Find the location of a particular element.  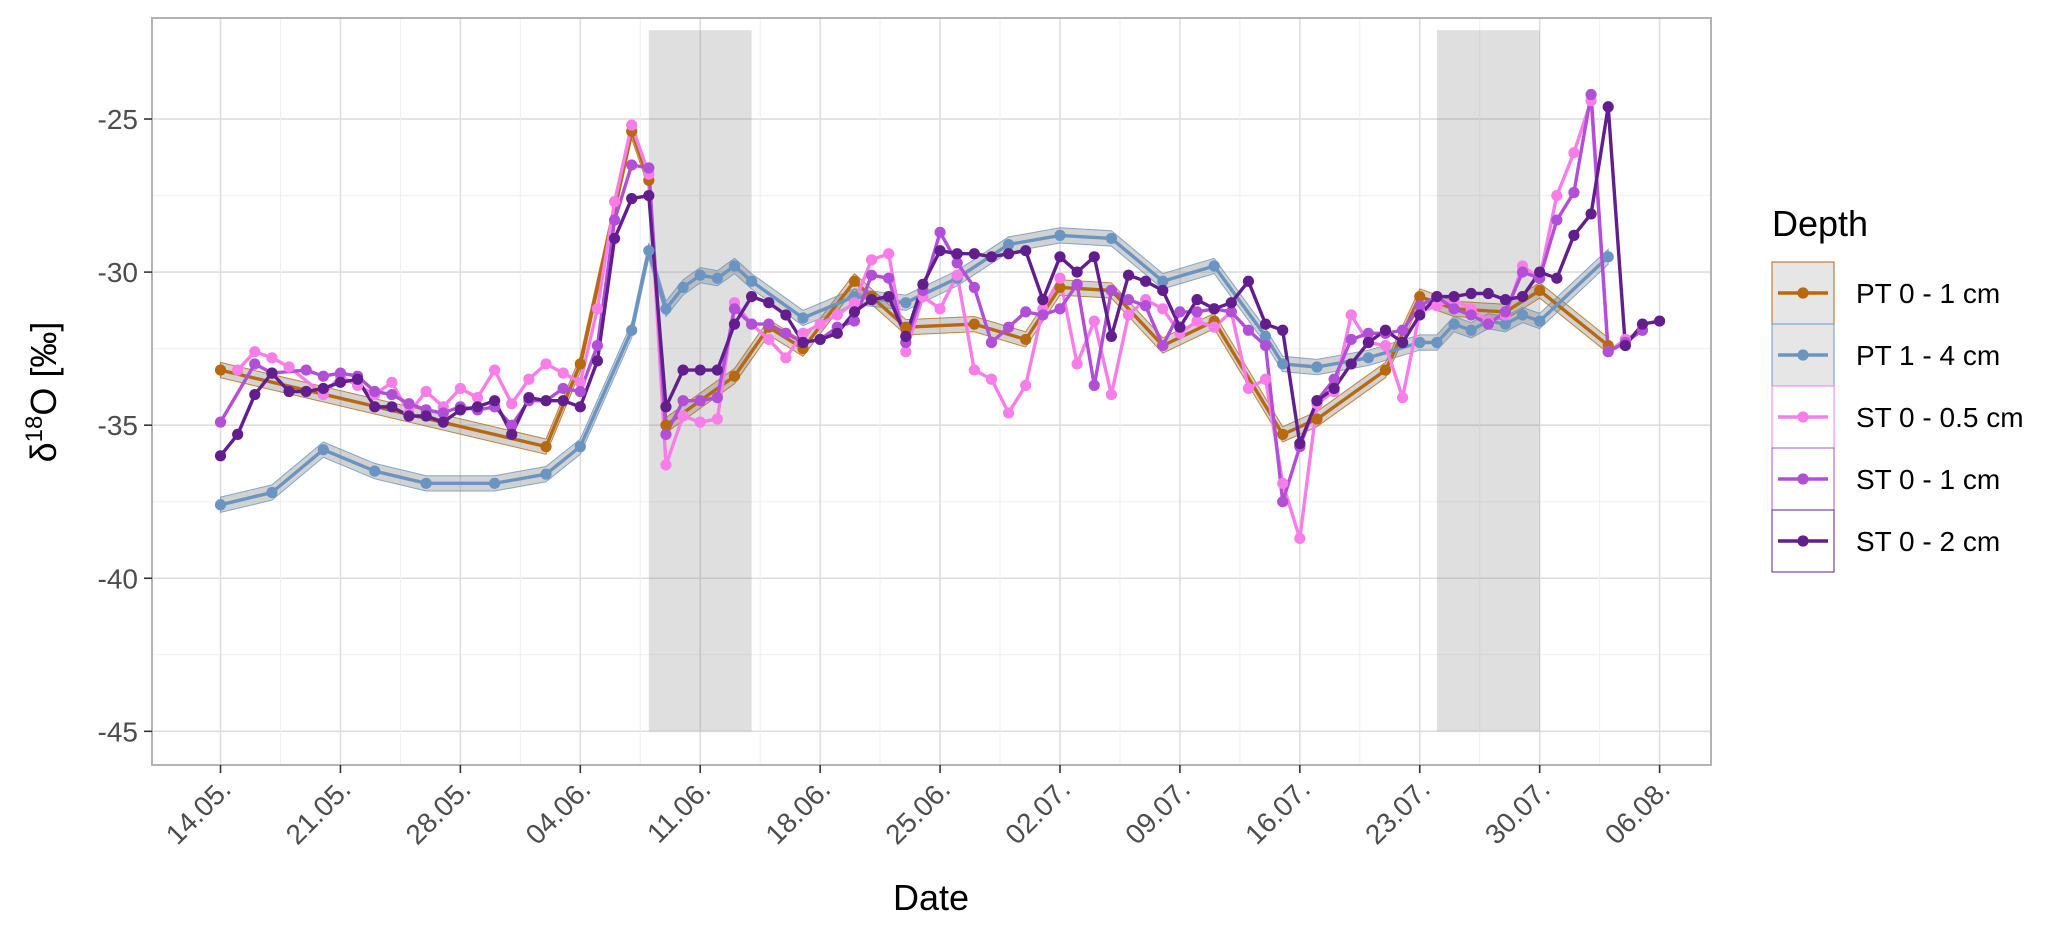

y-axis-title: δ18O [‰] is located at coordinates (42, 392).